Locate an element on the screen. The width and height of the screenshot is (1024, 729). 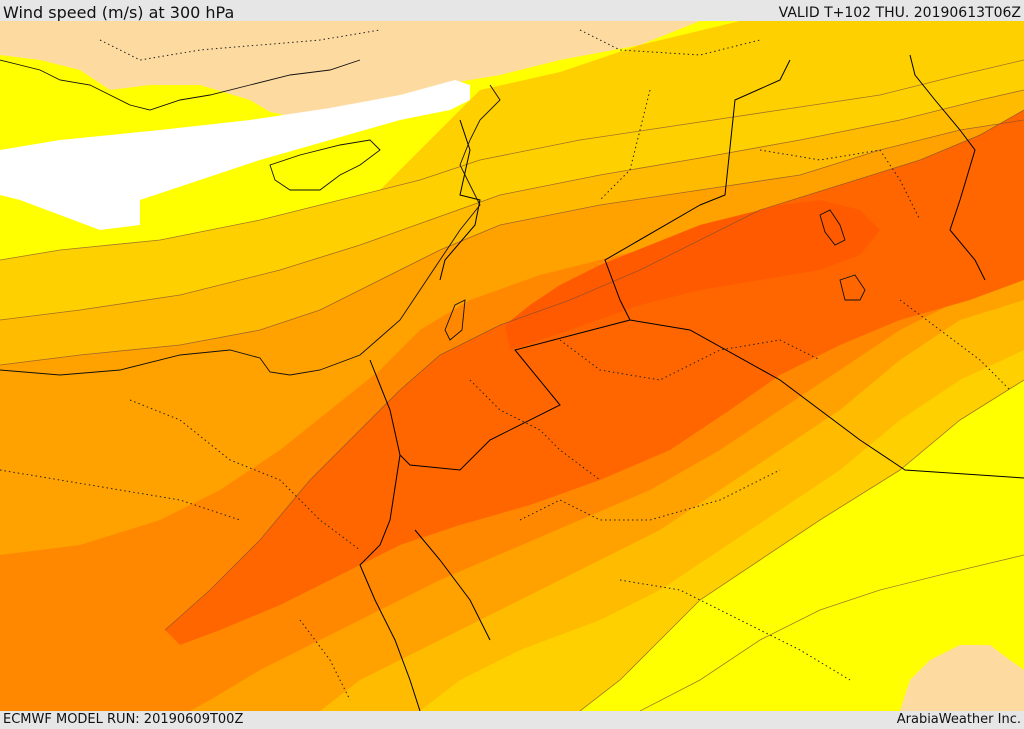
land-north is located at coordinates (350, 69).